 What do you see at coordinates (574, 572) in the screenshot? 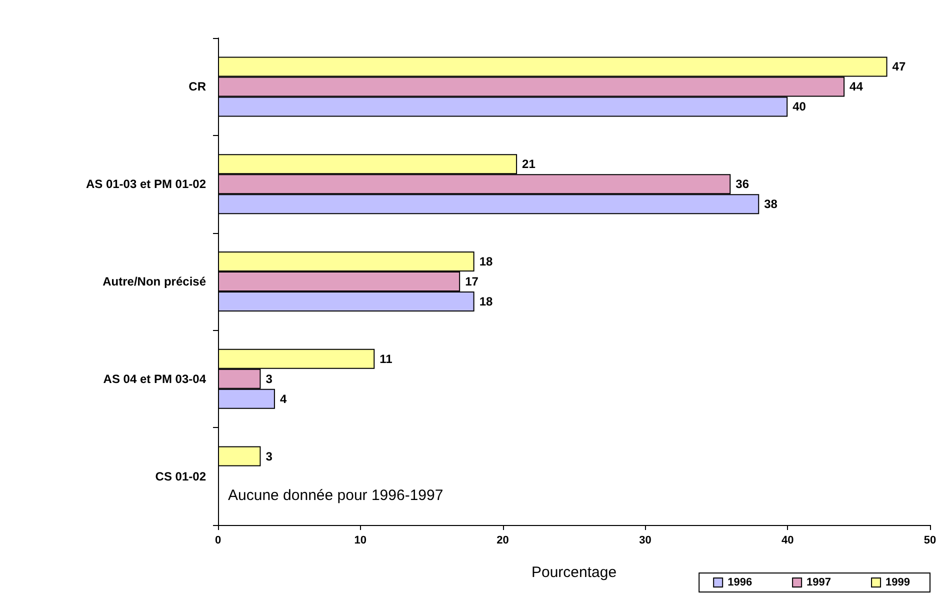
I see `x-axis-title: Pourcentage` at bounding box center [574, 572].